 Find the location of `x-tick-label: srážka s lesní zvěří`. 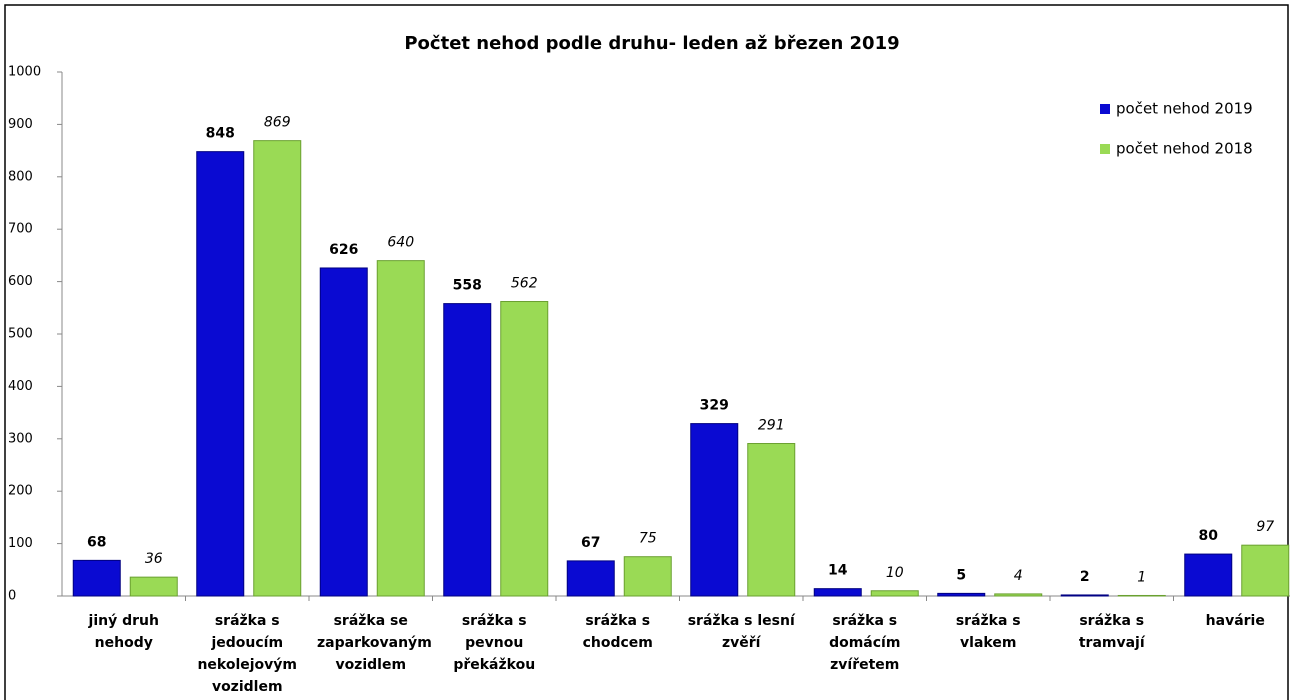

x-tick-label: srážka s lesní zvěří is located at coordinates (741, 632).